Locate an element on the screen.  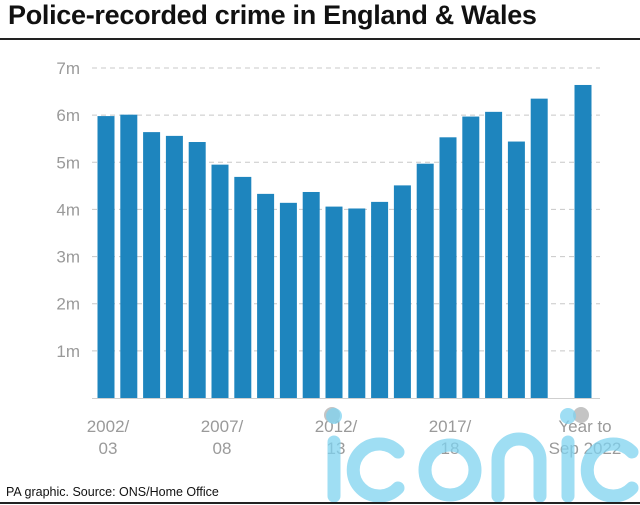
y-tick-label: 5m is located at coordinates (68, 162).